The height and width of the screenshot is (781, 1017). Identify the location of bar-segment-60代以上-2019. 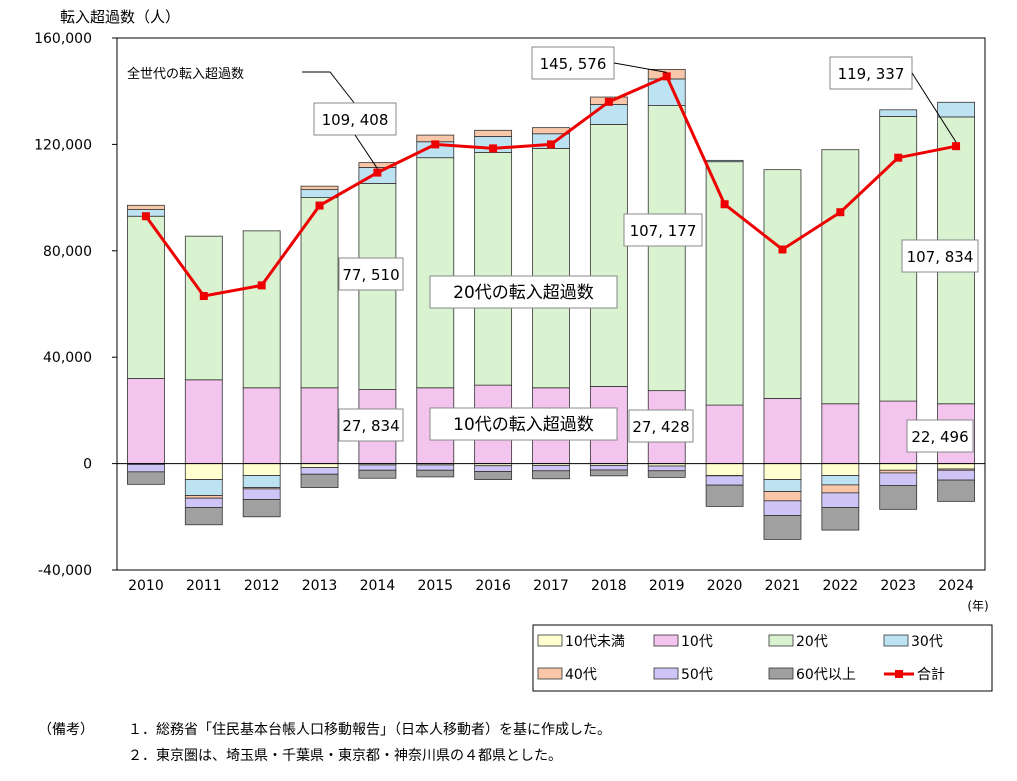
(666, 474).